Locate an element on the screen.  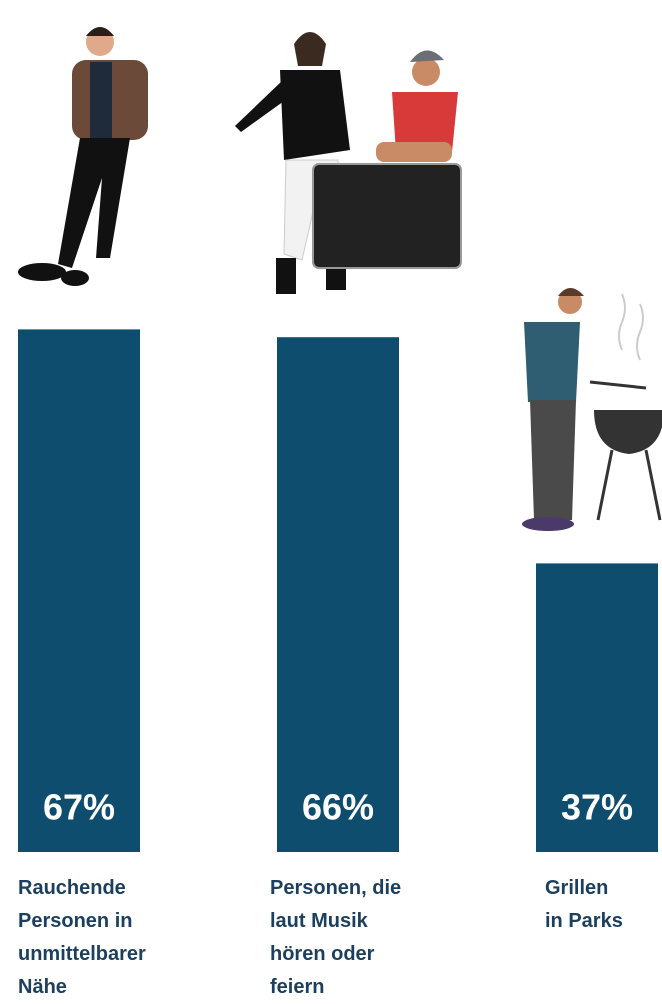
illustration-music is located at coordinates (348, 163).